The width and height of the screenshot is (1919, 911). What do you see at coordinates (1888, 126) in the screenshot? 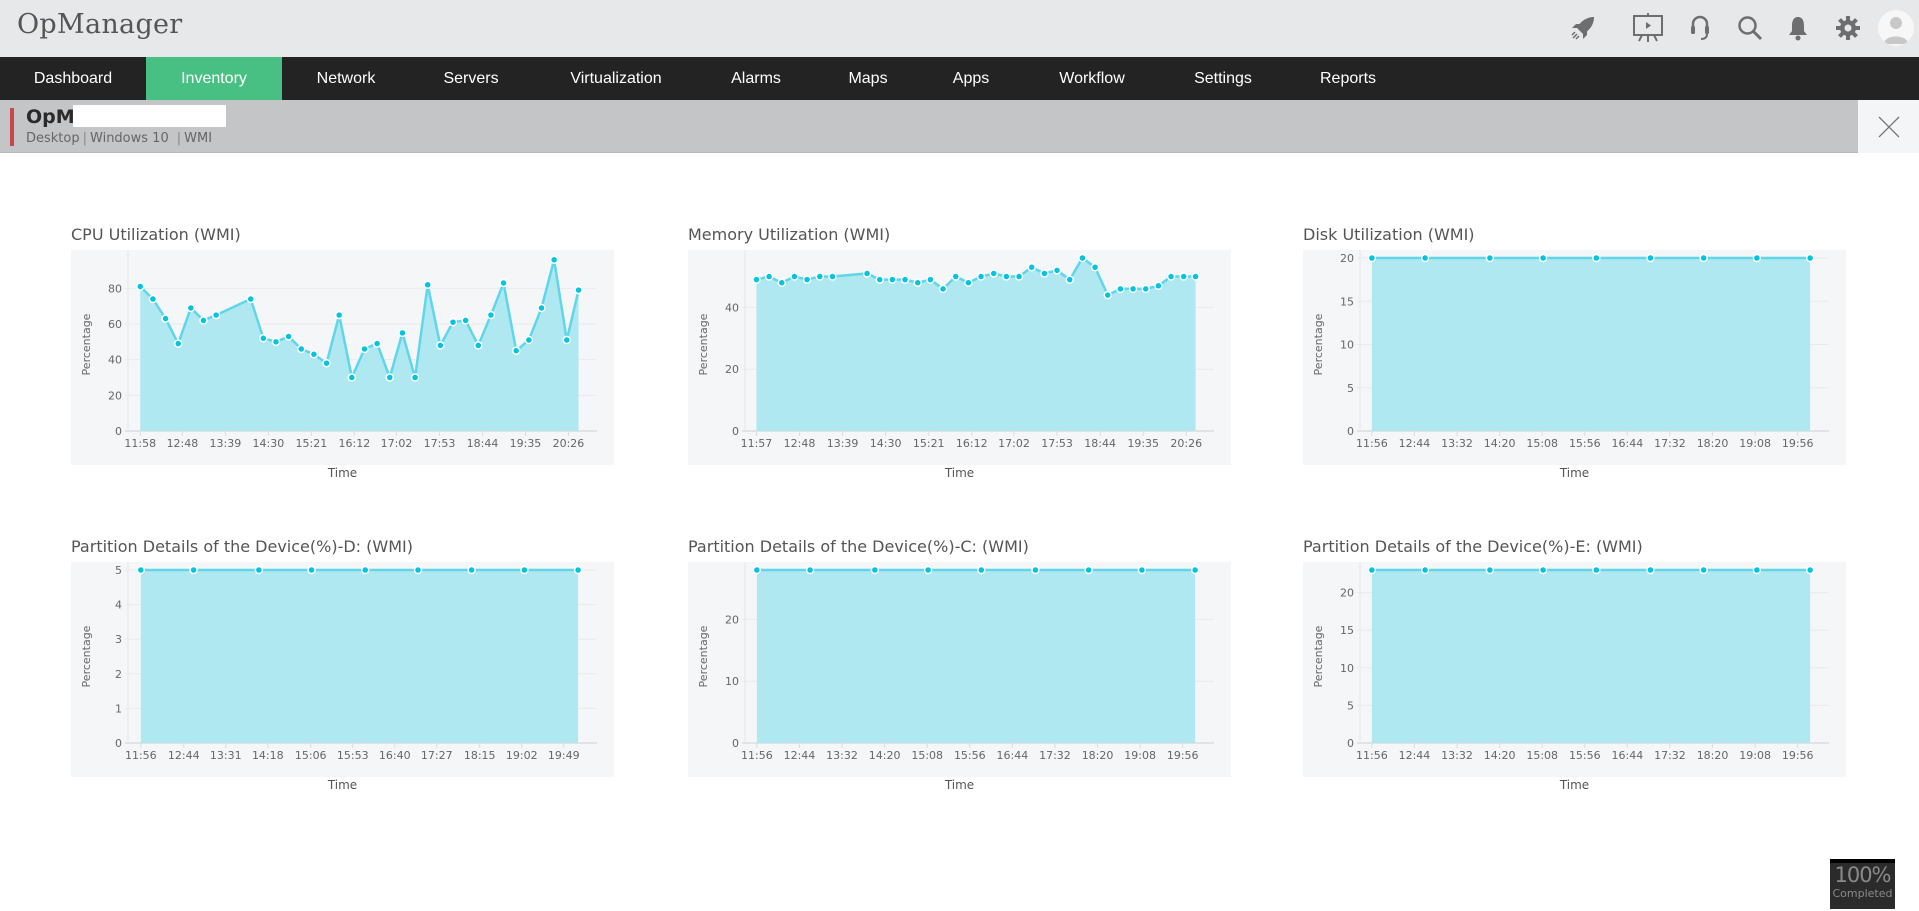
I see `close-button` at bounding box center [1888, 126].